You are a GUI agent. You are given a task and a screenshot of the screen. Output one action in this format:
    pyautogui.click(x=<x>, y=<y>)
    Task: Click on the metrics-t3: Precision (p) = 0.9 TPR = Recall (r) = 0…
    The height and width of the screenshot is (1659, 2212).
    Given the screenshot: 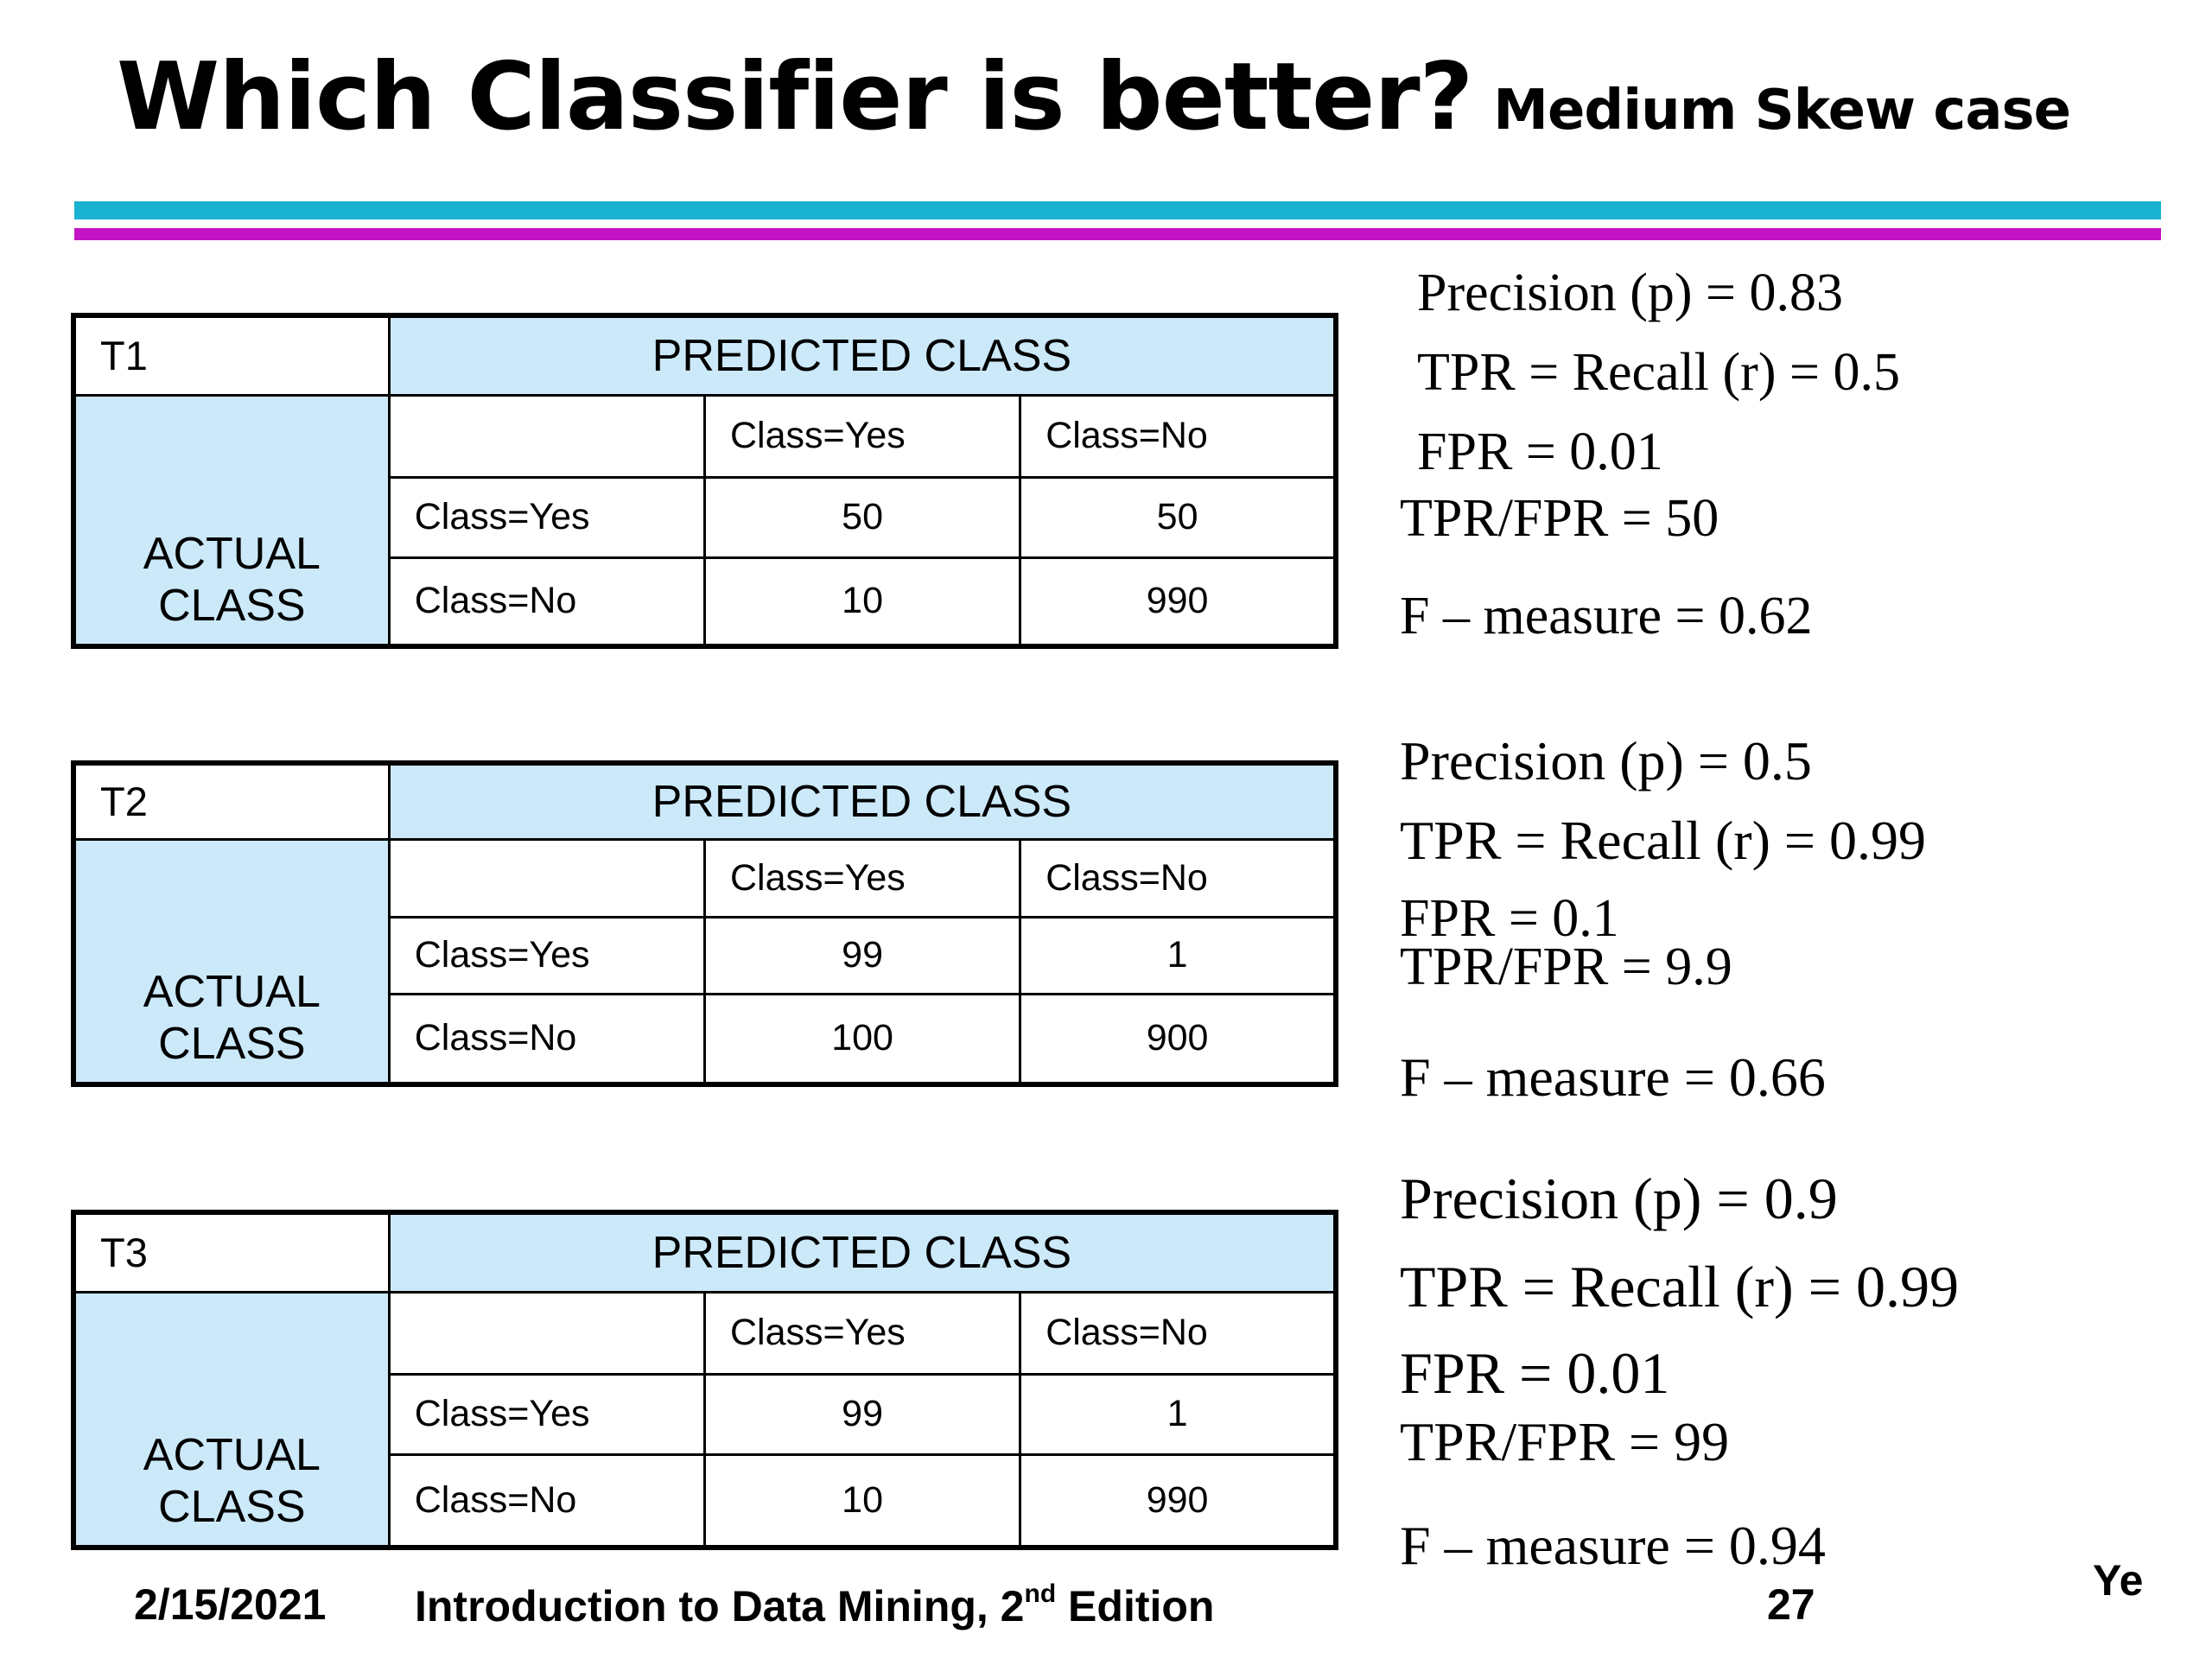 What is the action you would take?
    pyautogui.click(x=1788, y=1374)
    